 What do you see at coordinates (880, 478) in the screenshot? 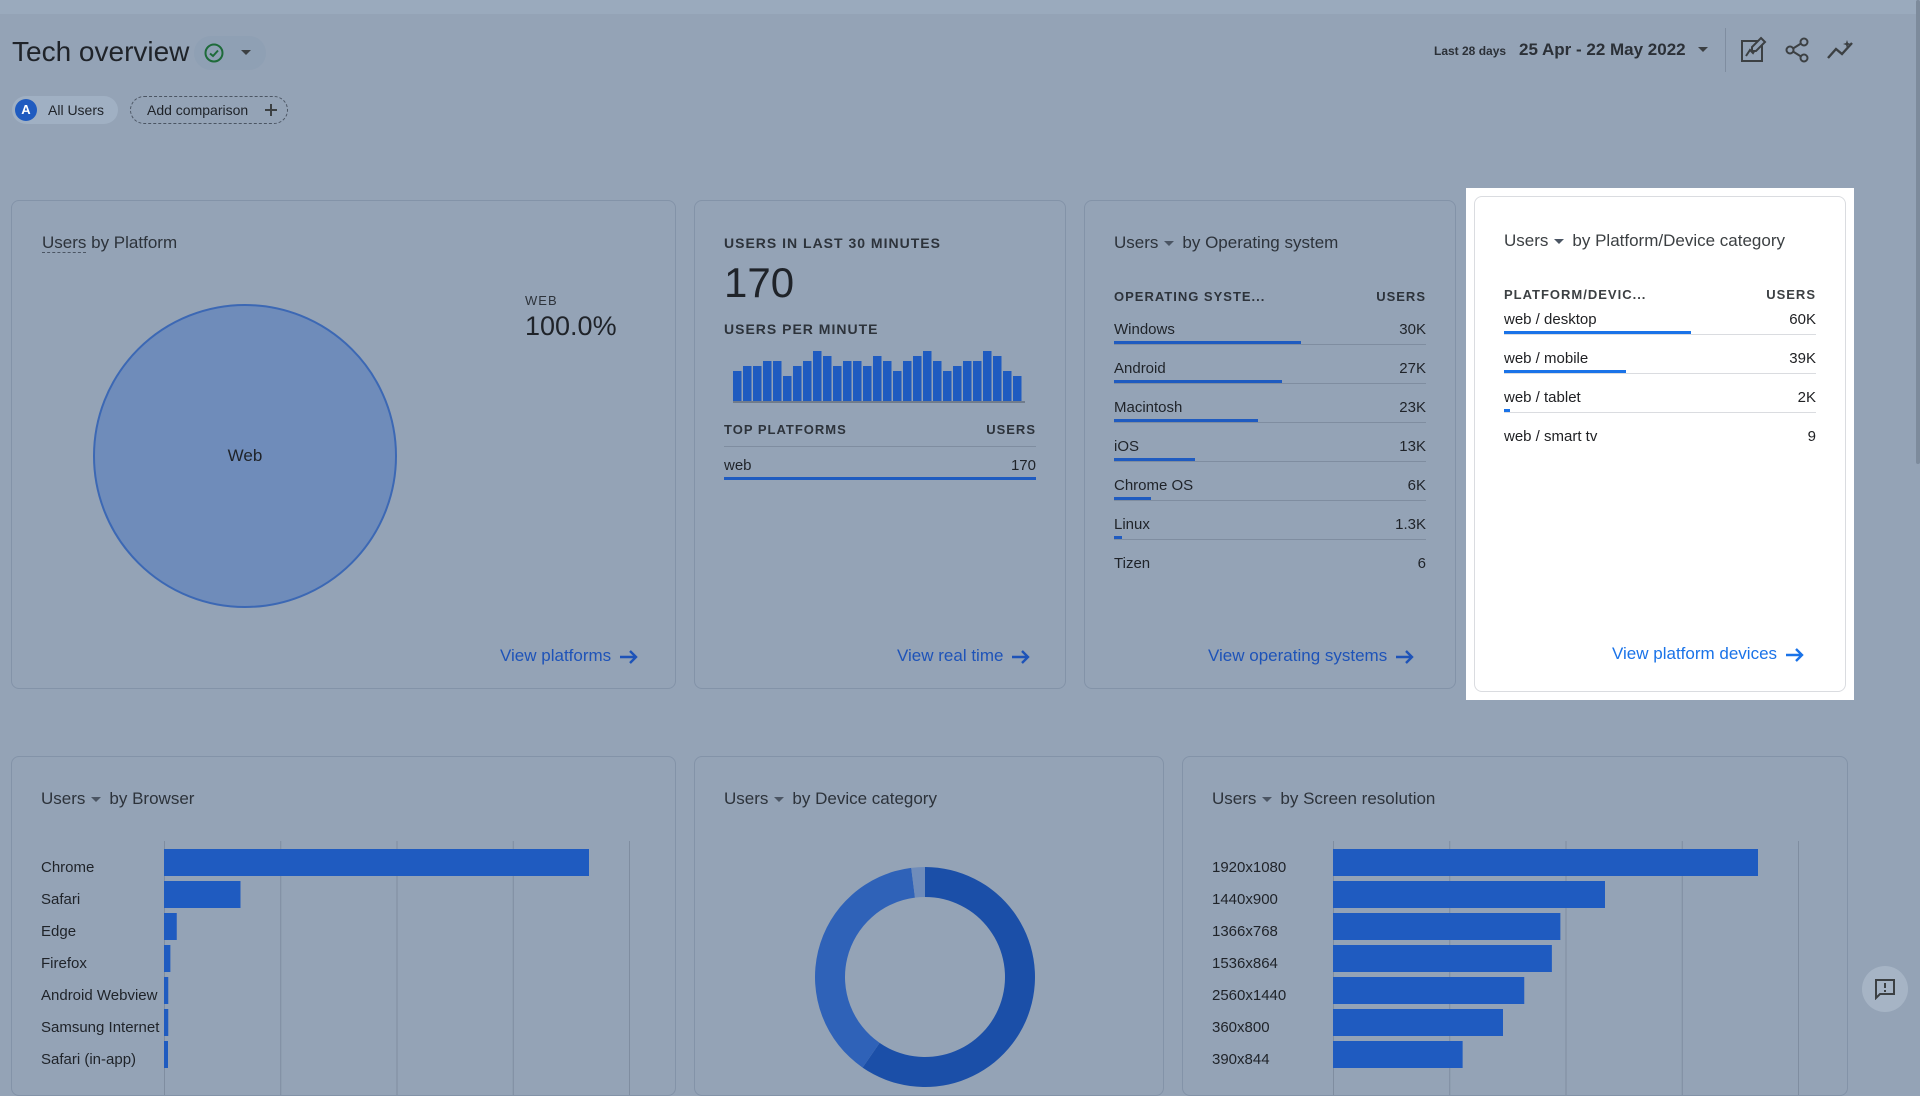
I see `row-bar` at bounding box center [880, 478].